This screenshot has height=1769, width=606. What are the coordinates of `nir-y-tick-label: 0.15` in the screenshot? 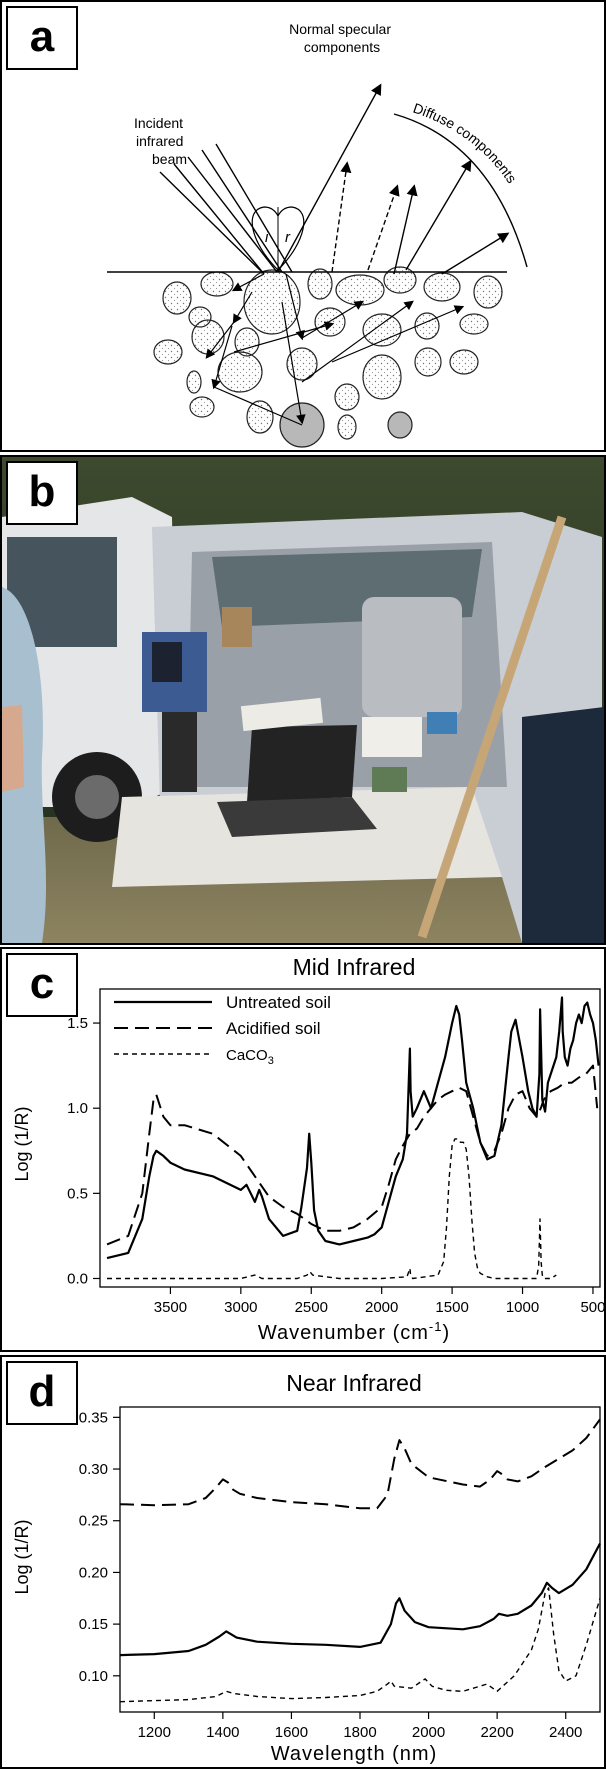 It's located at (93, 1624).